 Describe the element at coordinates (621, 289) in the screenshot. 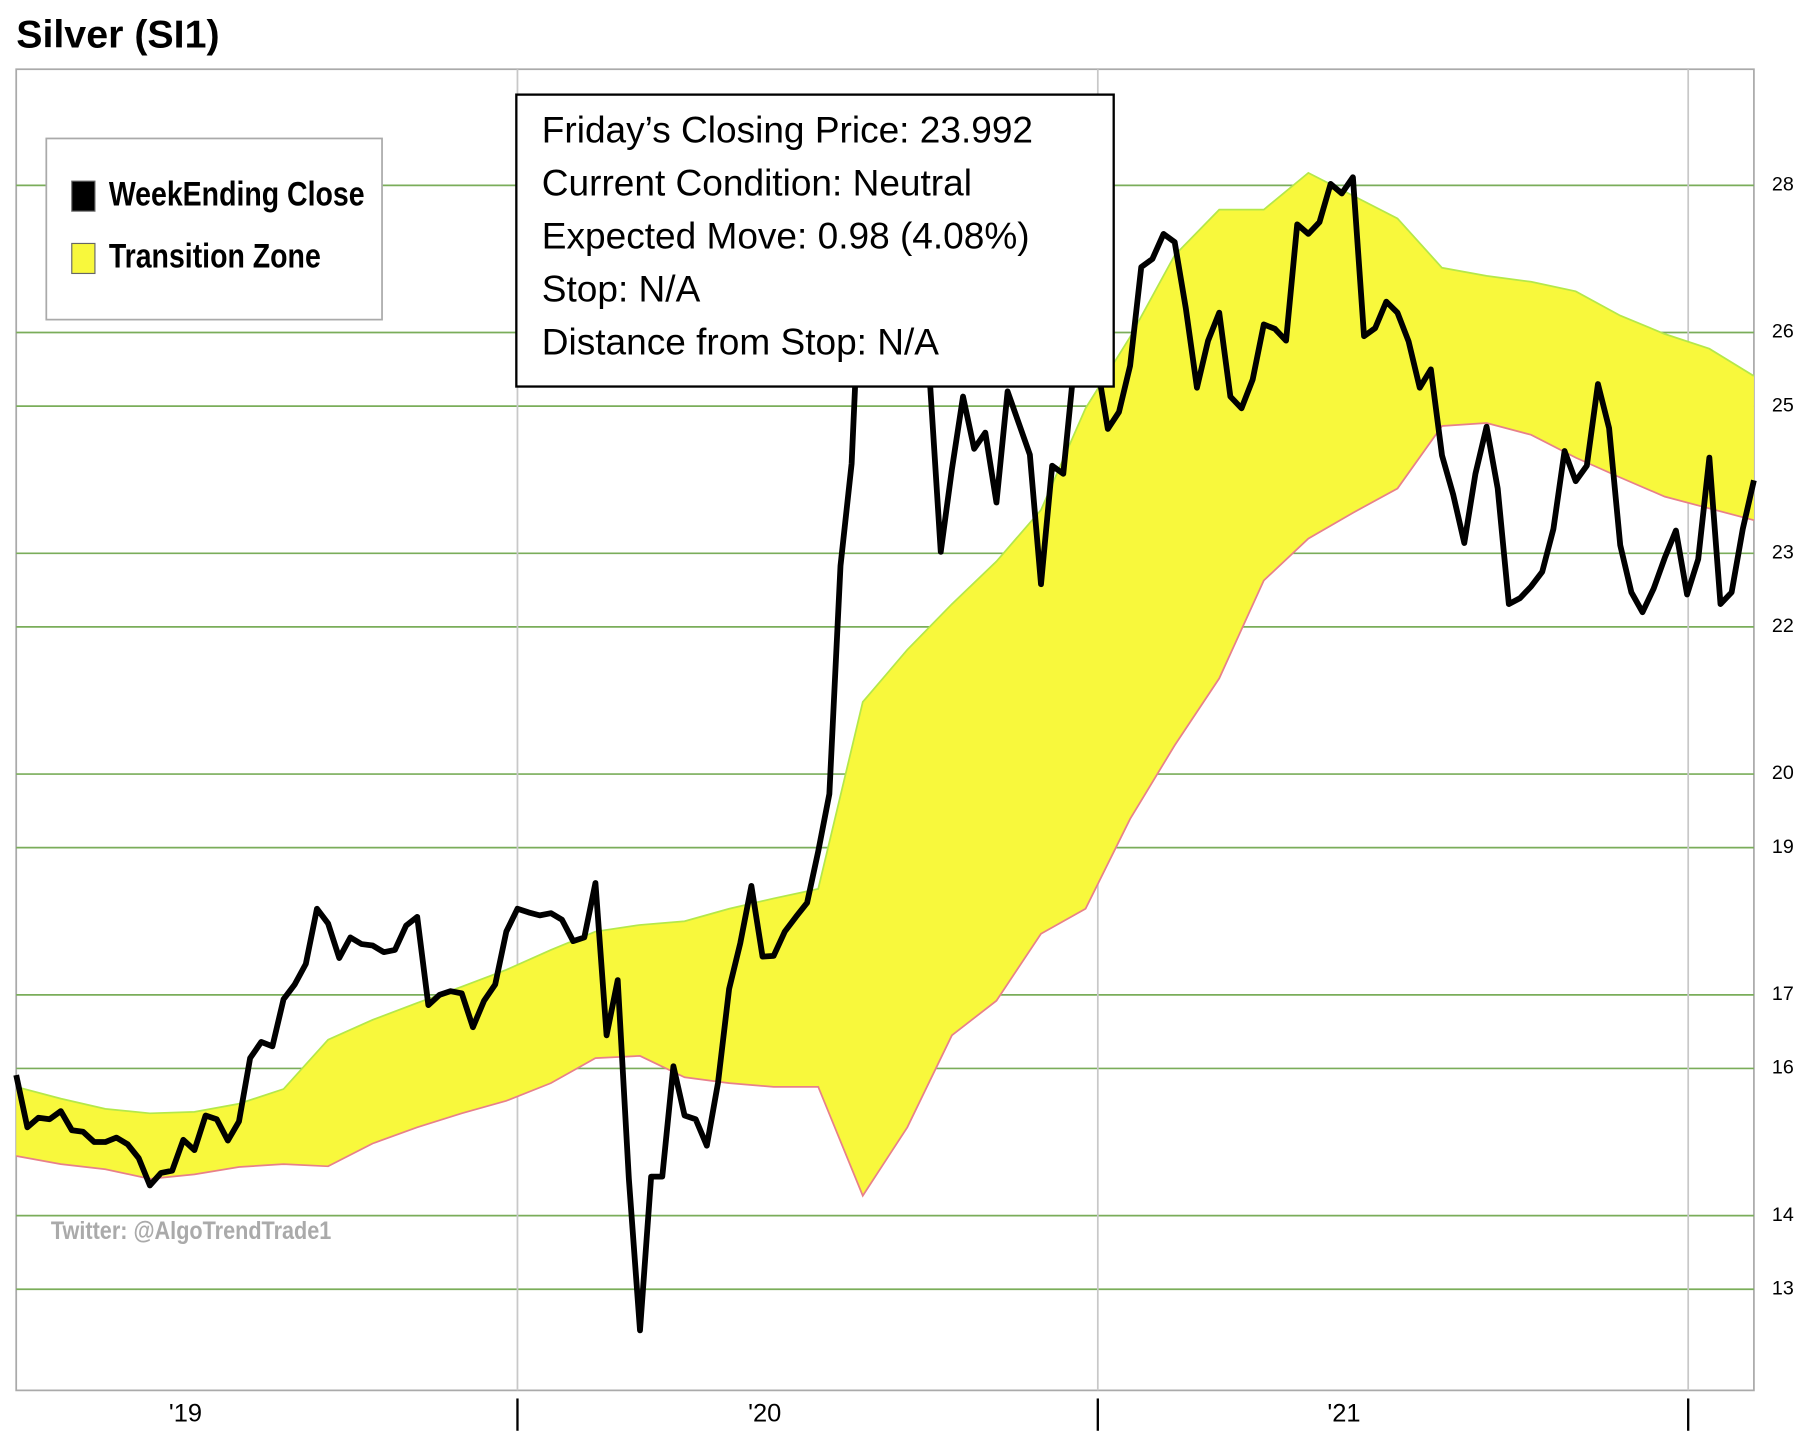

I see `info-line: Stop: N/A` at that location.